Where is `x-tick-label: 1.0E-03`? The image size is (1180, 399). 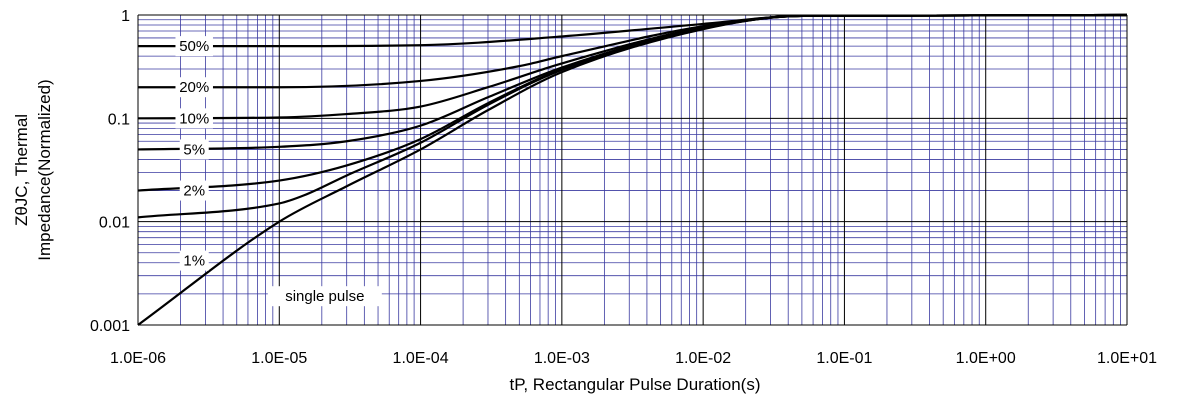
x-tick-label: 1.0E-03 is located at coordinates (562, 358).